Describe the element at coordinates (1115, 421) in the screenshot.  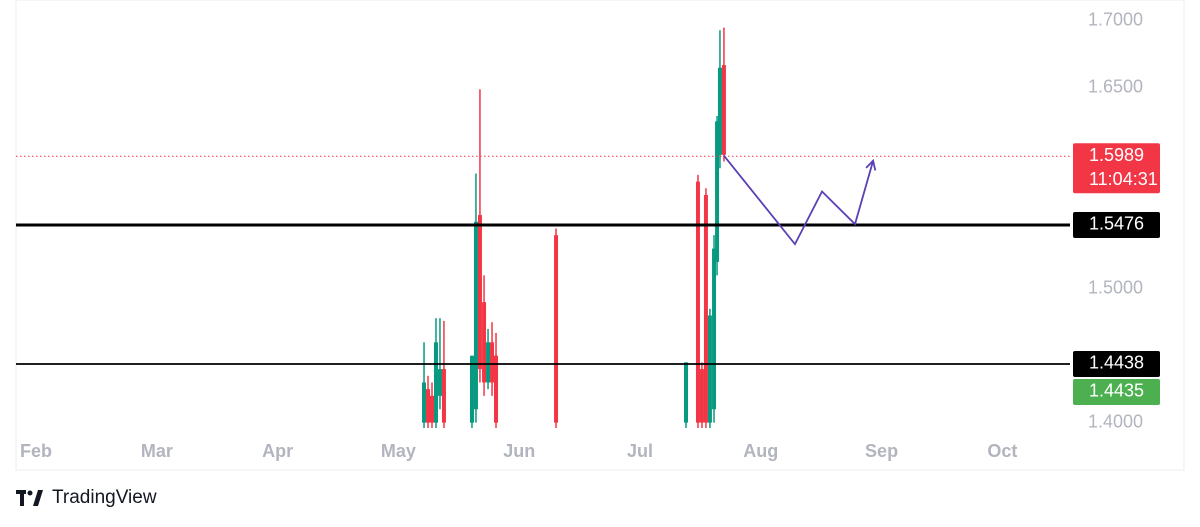
I see `y-tick-label: 1.4000` at that location.